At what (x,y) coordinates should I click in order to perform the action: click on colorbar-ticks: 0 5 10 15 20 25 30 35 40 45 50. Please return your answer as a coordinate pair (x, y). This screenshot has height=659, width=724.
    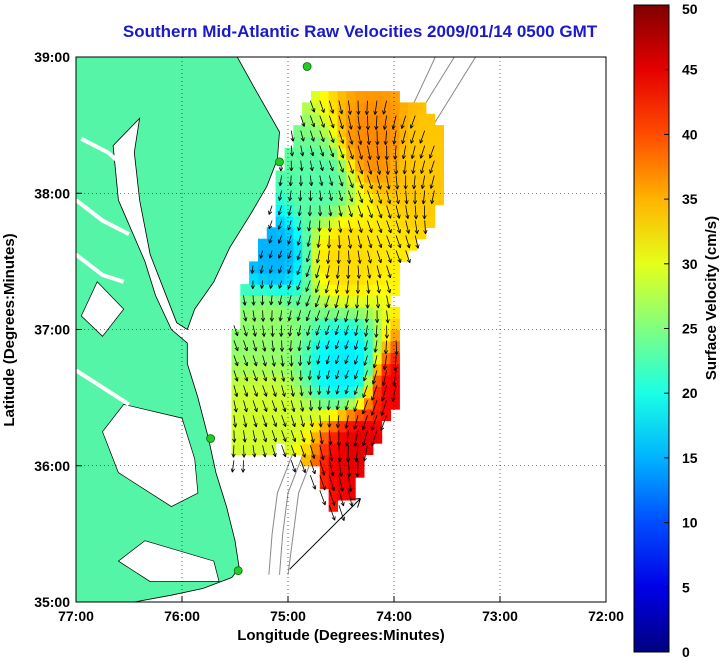
    Looking at the image, I should click on (681, 330).